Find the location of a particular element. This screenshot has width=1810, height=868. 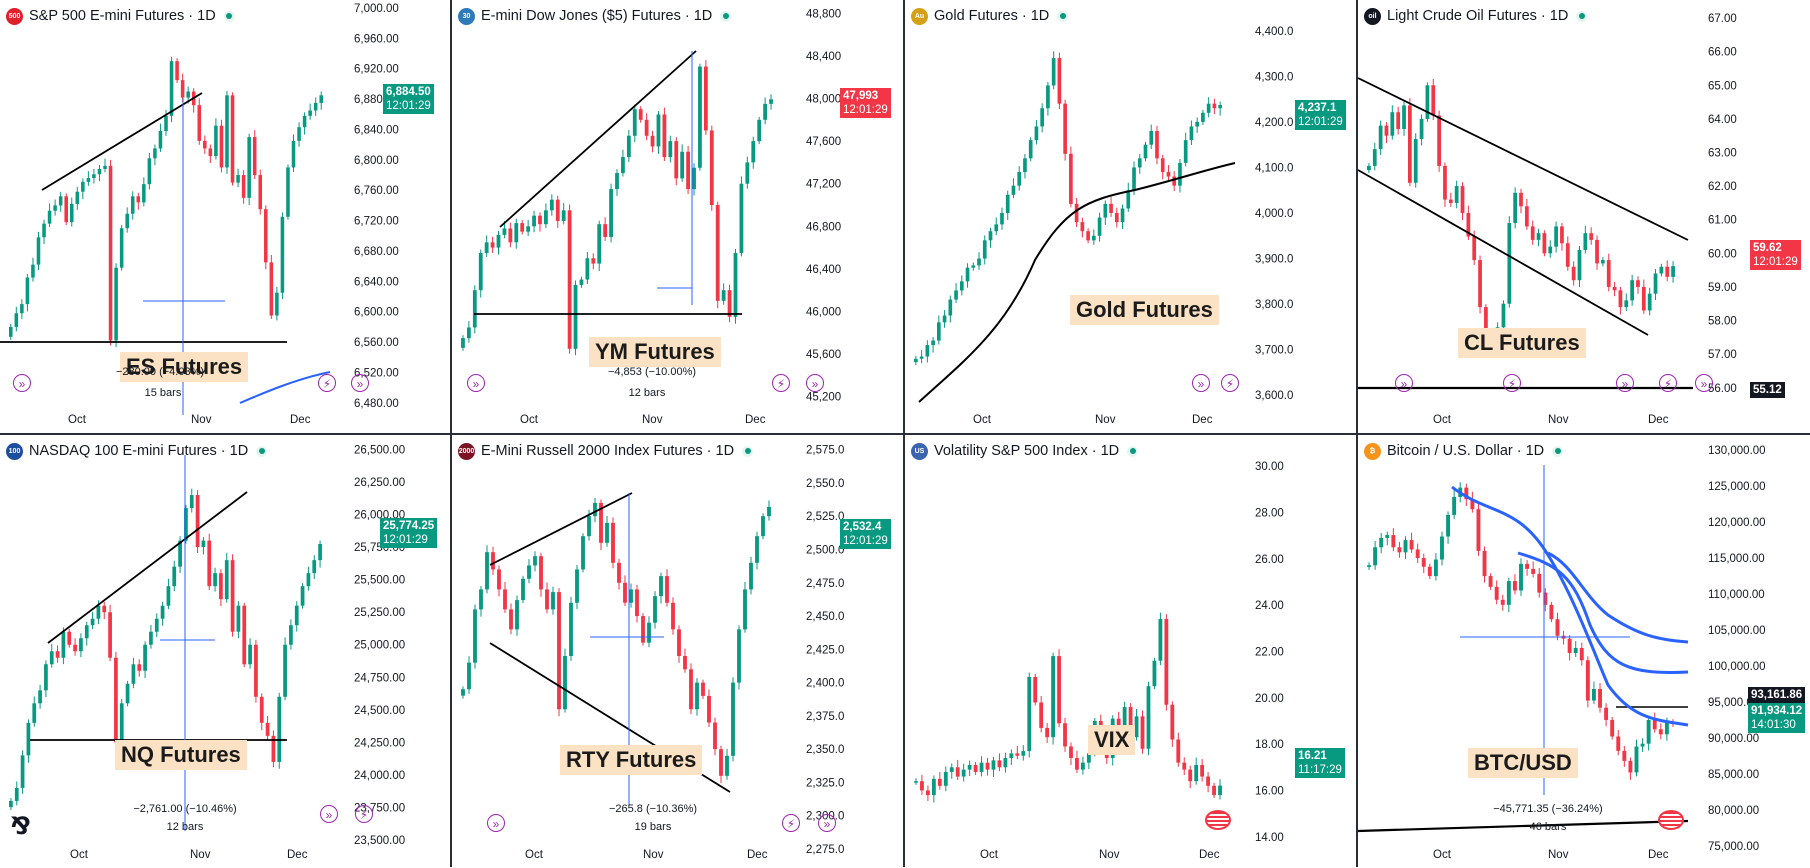

chart-title: Au Gold Futures · 1D is located at coordinates (990, 16).